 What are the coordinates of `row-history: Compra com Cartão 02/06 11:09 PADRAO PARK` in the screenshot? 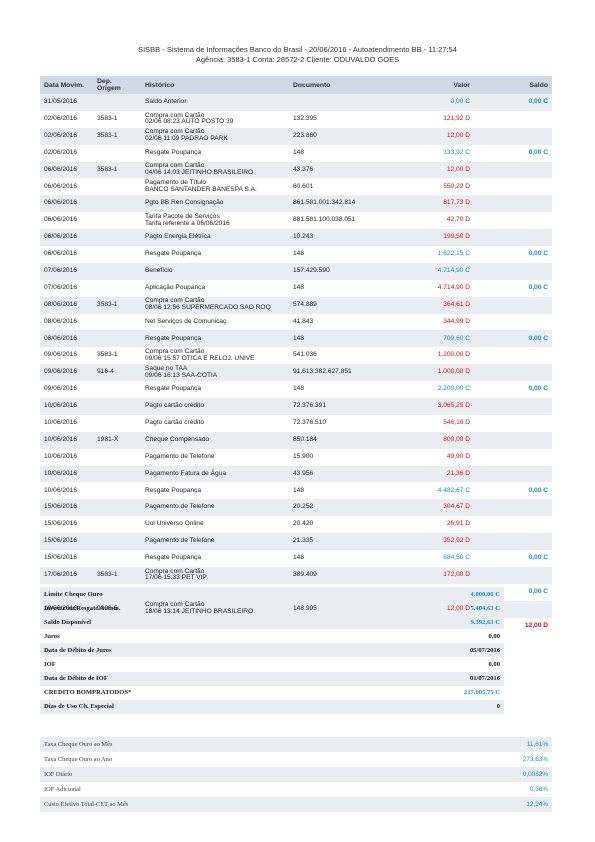 It's located at (215, 136).